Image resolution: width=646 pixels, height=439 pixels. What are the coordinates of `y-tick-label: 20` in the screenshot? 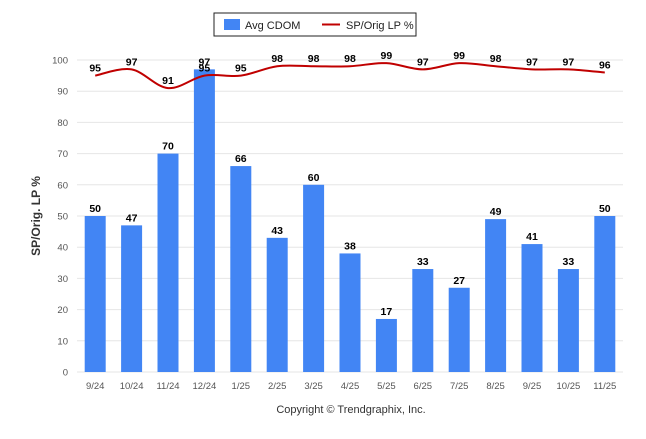 It's located at (62, 310).